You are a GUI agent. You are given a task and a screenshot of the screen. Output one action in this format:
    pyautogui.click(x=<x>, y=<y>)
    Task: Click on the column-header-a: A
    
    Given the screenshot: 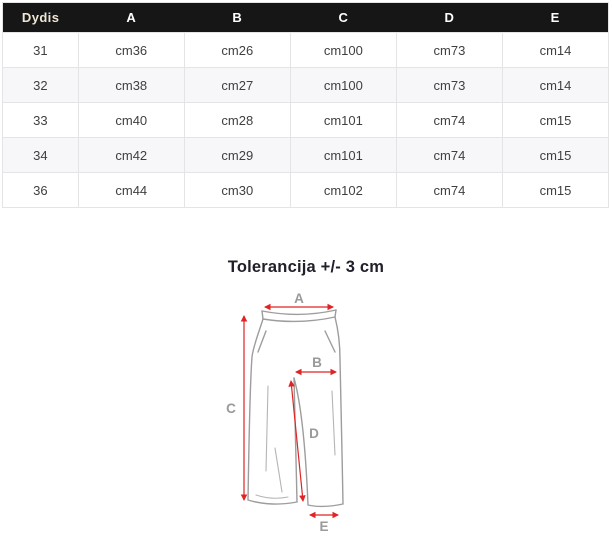 What is the action you would take?
    pyautogui.click(x=131, y=17)
    